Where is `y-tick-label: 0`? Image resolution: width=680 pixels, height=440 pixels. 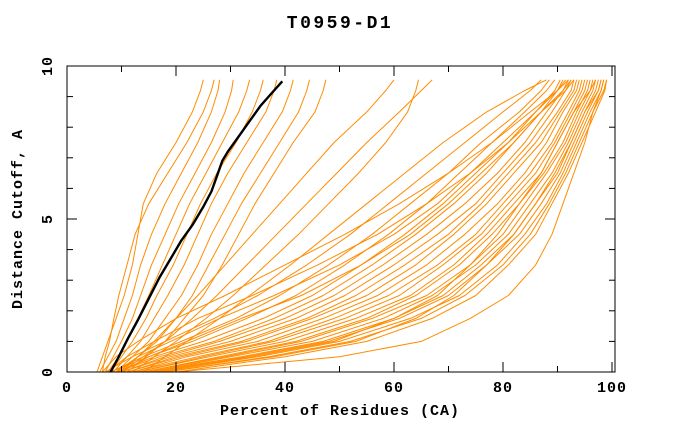 y-tick-label: 0 is located at coordinates (48, 372).